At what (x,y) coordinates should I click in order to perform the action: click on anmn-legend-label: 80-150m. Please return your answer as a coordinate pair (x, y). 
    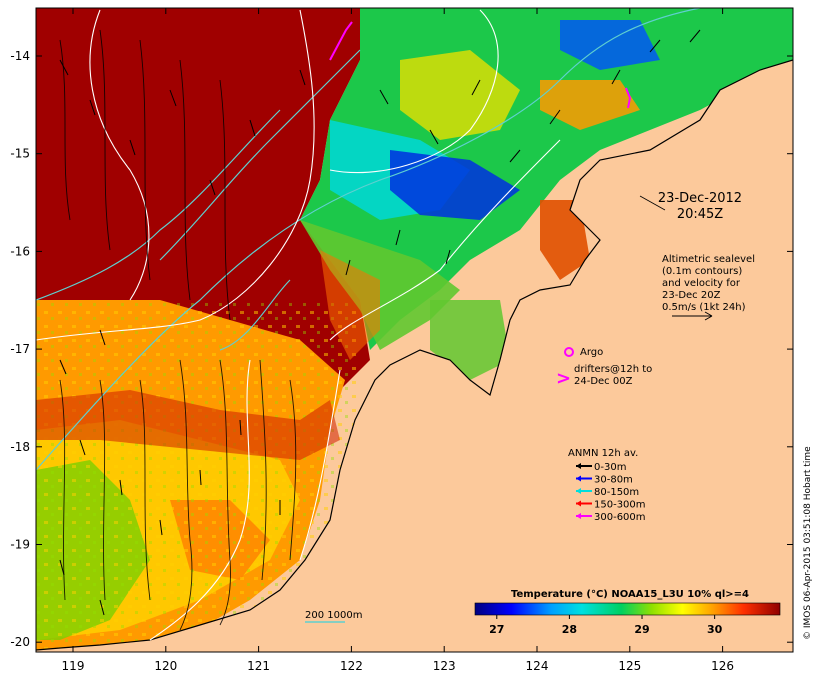
    Looking at the image, I should click on (616, 492).